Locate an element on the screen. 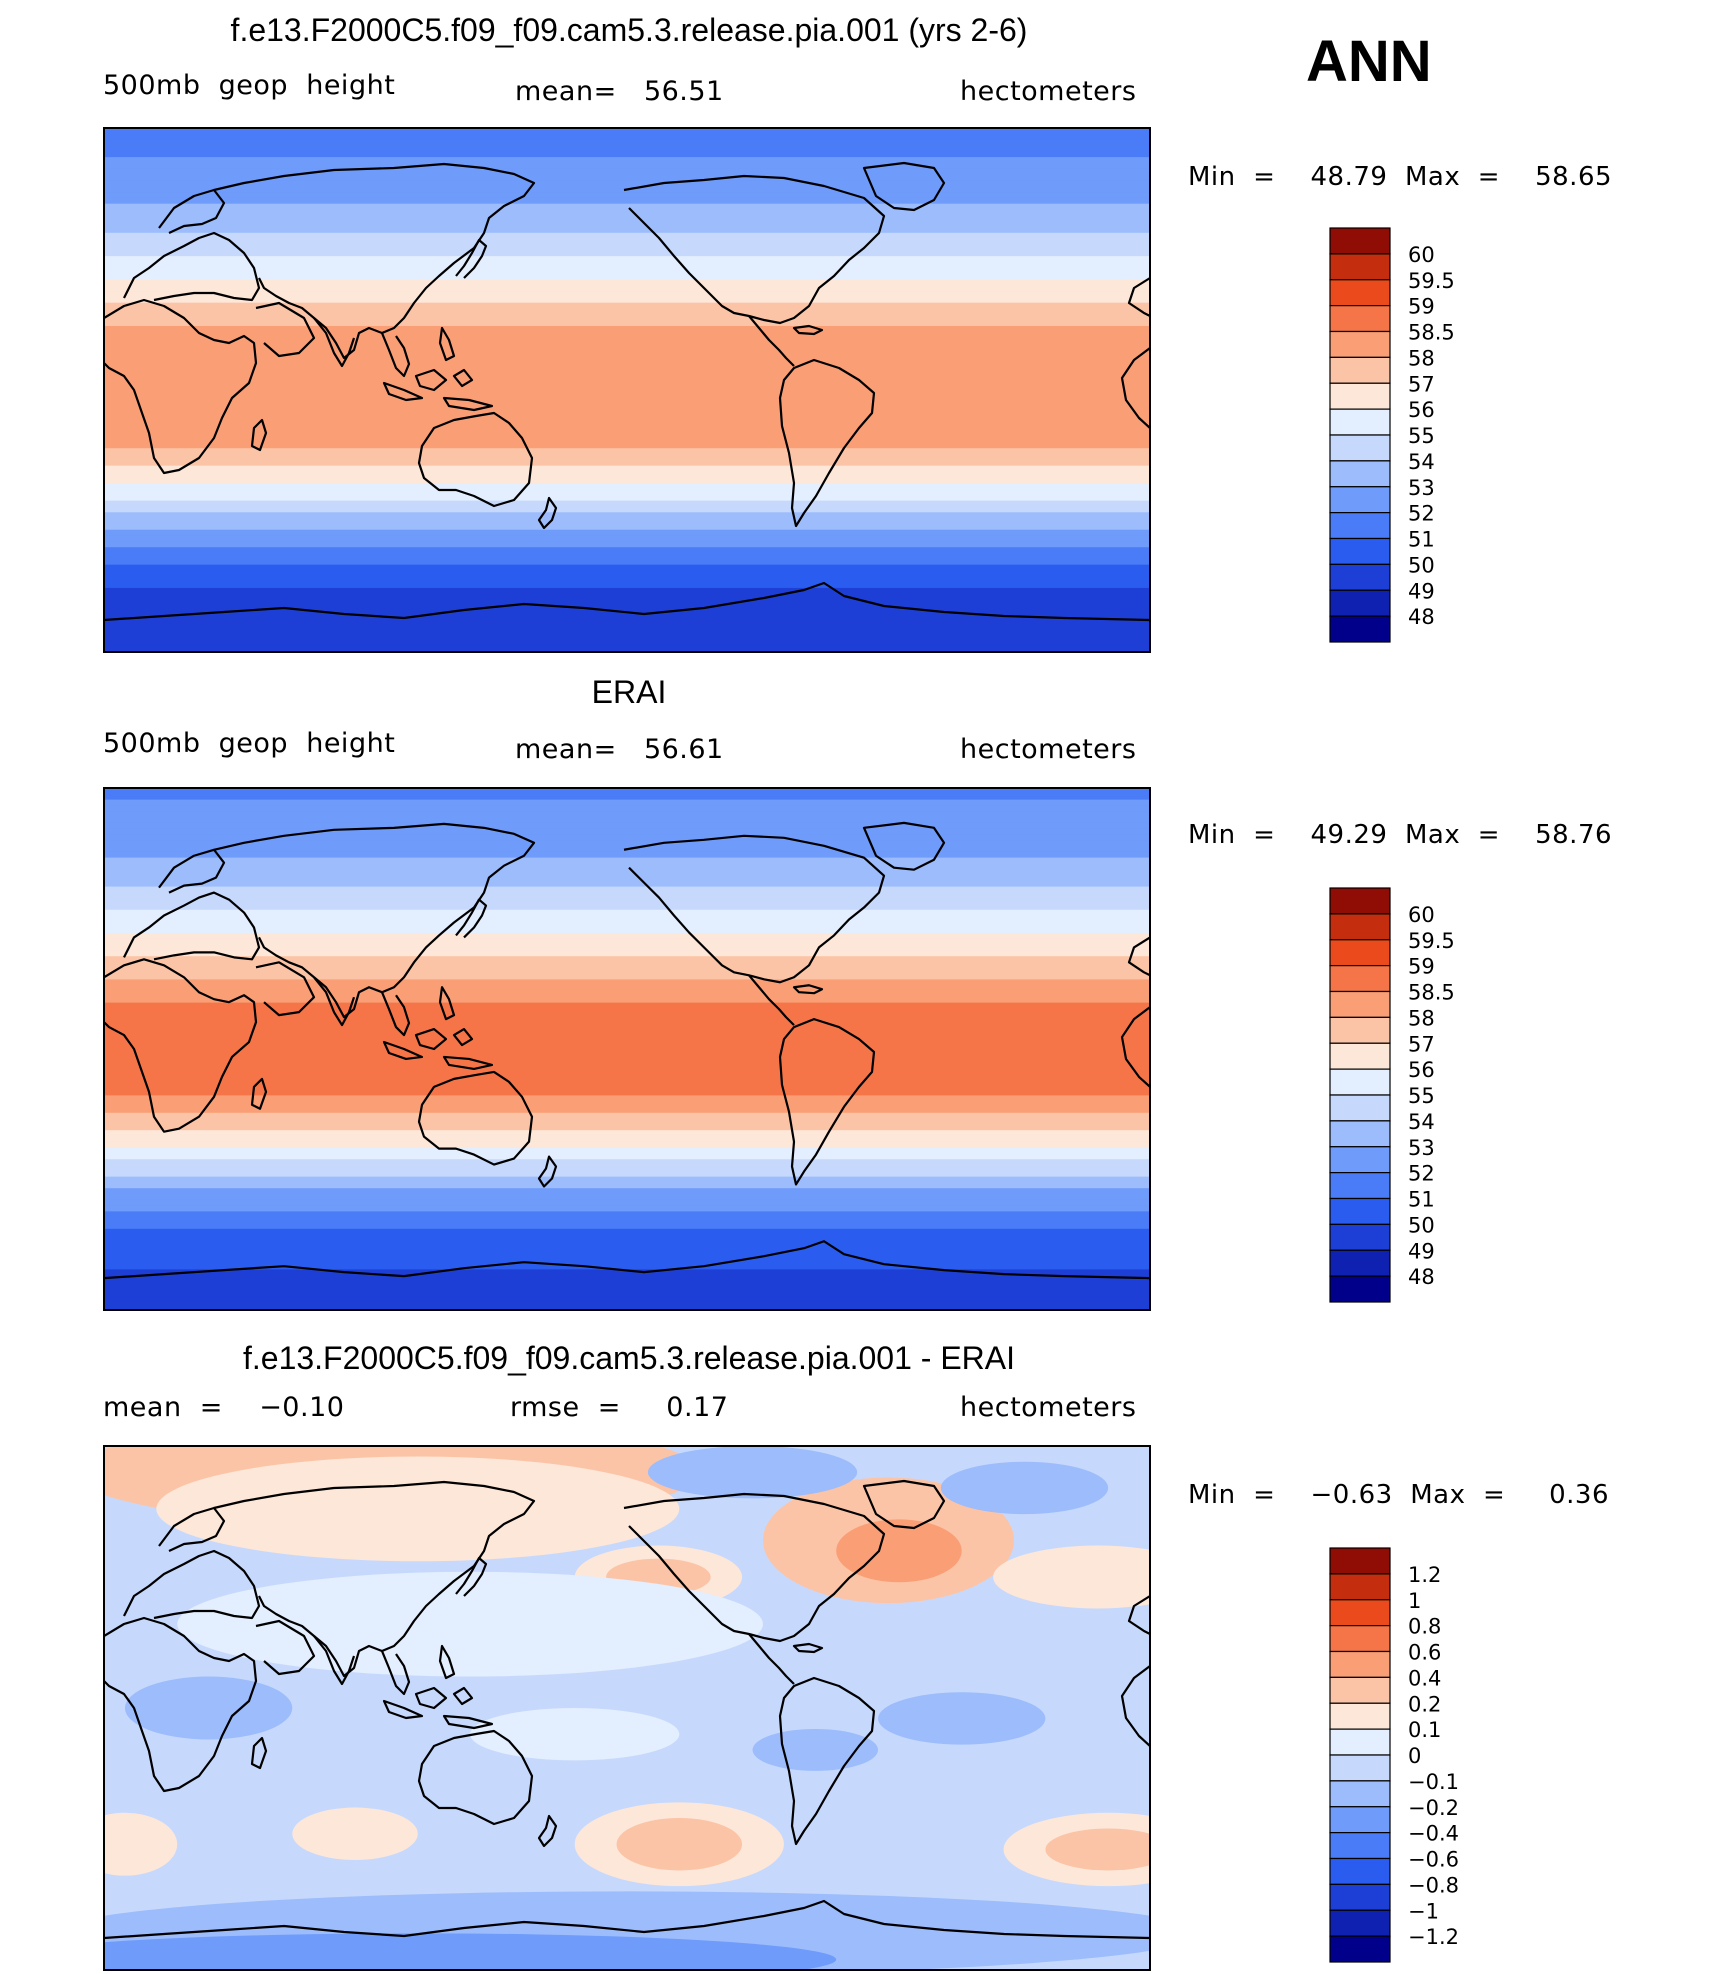 Image resolution: width=1710 pixels, height=1974 pixels. colorbar-label: −0.4 is located at coordinates (1433, 1834).